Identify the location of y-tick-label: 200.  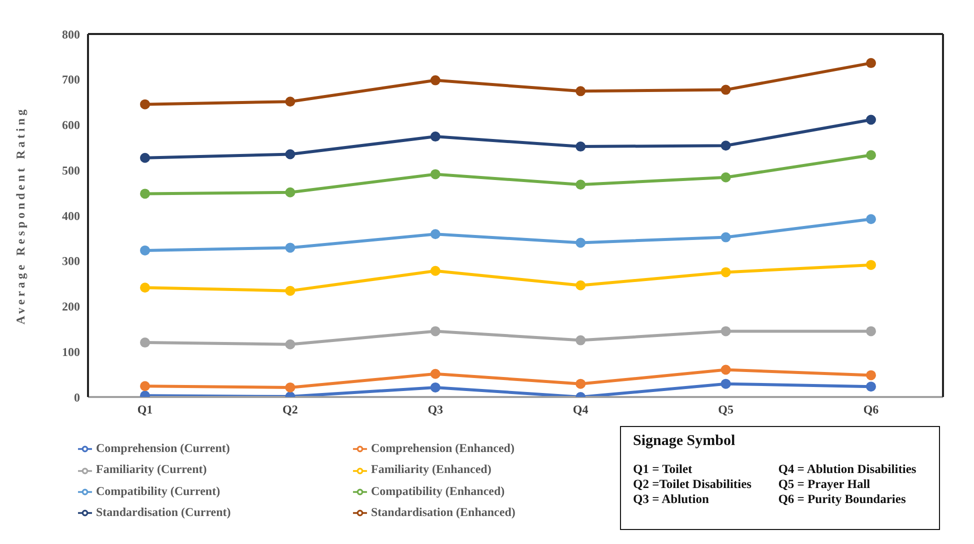
(71, 307).